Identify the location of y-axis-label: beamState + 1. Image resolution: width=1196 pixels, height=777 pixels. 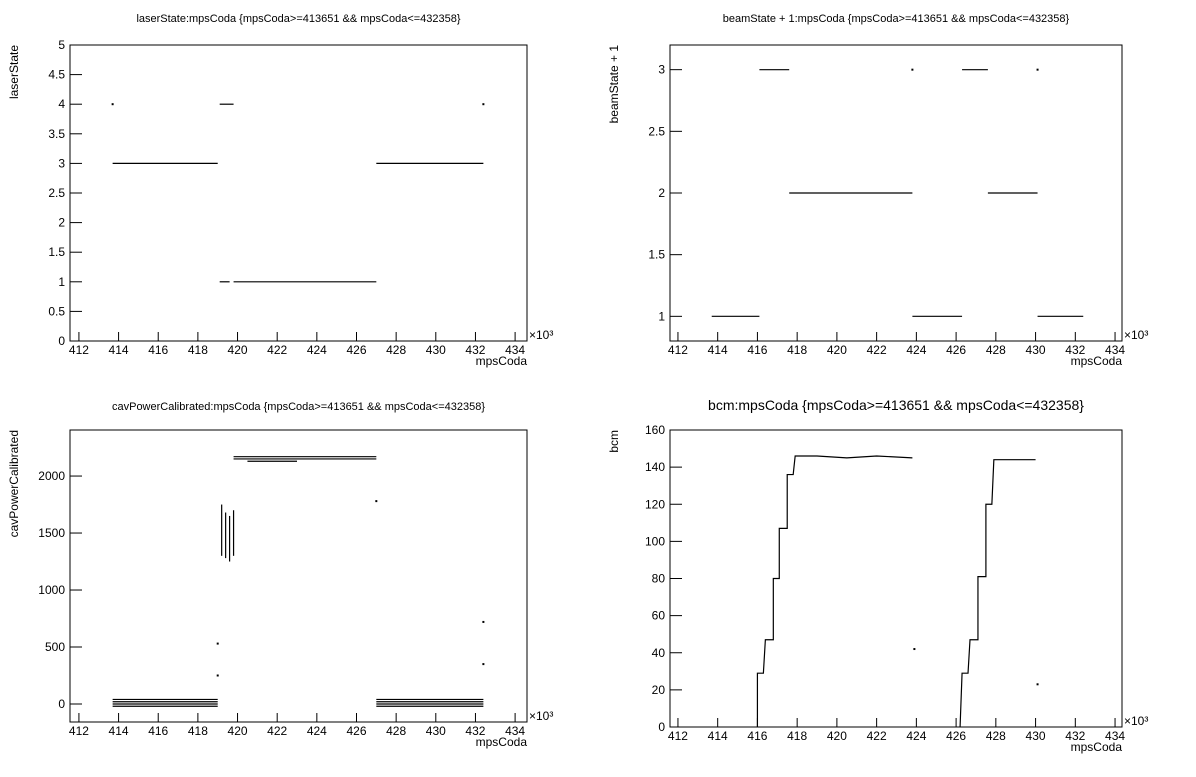
(614, 84).